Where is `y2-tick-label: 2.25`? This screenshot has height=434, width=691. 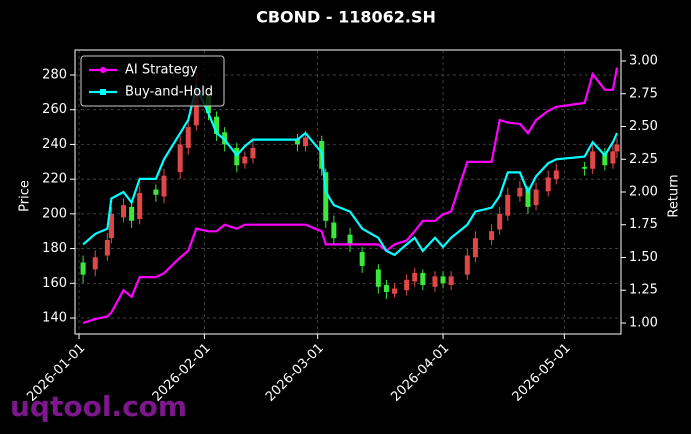 y2-tick-label: 2.25 is located at coordinates (643, 159).